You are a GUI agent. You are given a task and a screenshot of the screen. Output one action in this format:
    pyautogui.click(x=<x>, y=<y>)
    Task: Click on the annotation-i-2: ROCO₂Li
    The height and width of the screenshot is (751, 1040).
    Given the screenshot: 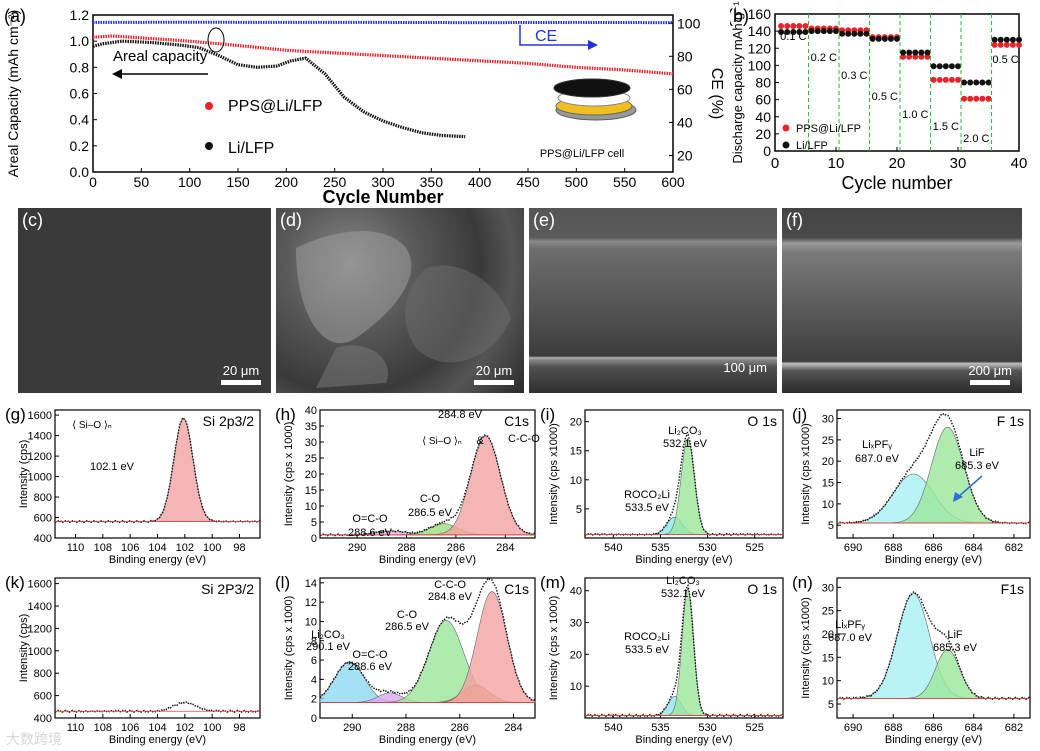 What is the action you would take?
    pyautogui.click(x=647, y=495)
    